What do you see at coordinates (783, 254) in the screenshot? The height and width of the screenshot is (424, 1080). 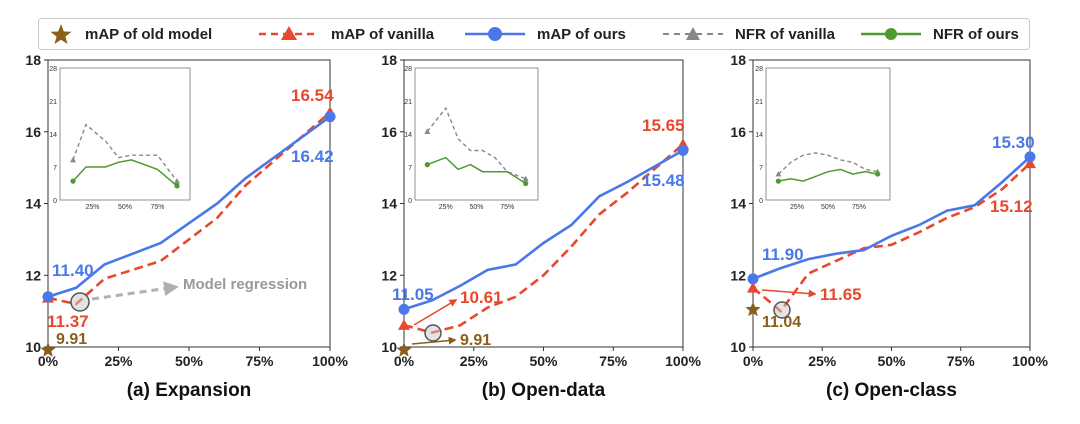 I see `data-label-ours-start: 11.90` at bounding box center [783, 254].